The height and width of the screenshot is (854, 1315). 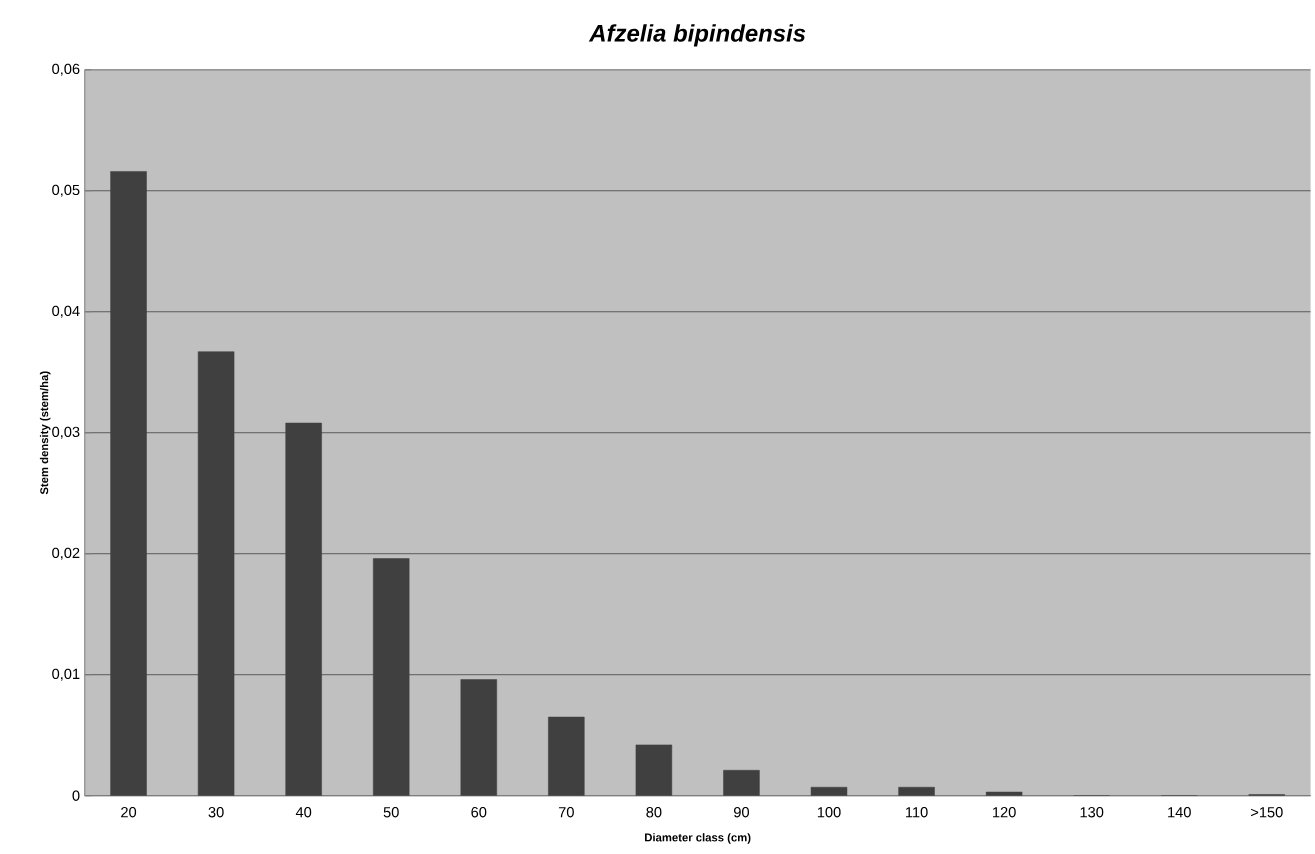 What do you see at coordinates (1004, 812) in the screenshot?
I see `x-tick-label: 120` at bounding box center [1004, 812].